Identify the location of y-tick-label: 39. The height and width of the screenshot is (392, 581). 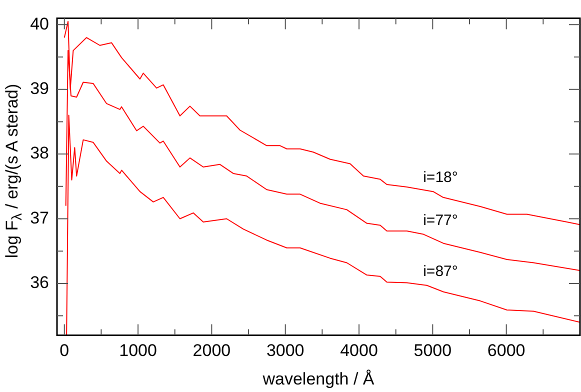
(39, 88).